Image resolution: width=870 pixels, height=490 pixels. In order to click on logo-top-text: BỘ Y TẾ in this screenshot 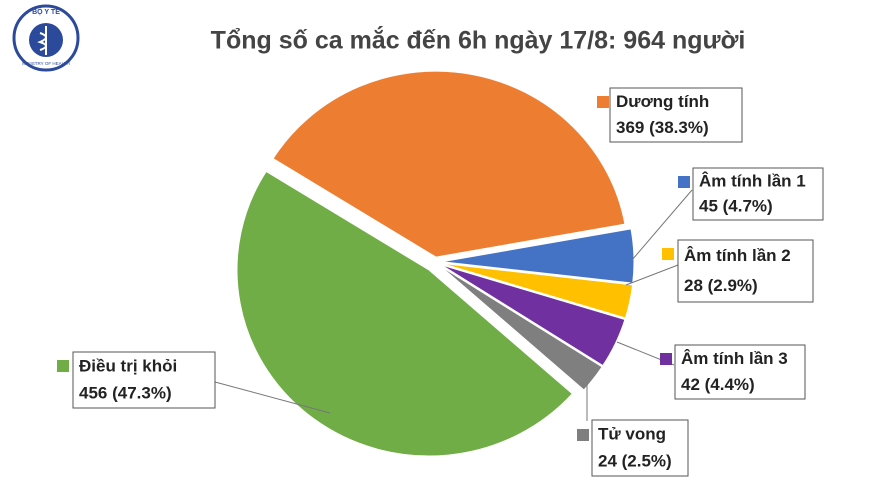, I will do `click(46, 11)`.